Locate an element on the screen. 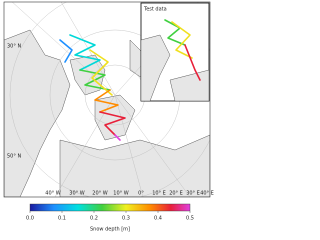 This screenshot has height=240, width=320. colorbar is located at coordinates (110, 207).